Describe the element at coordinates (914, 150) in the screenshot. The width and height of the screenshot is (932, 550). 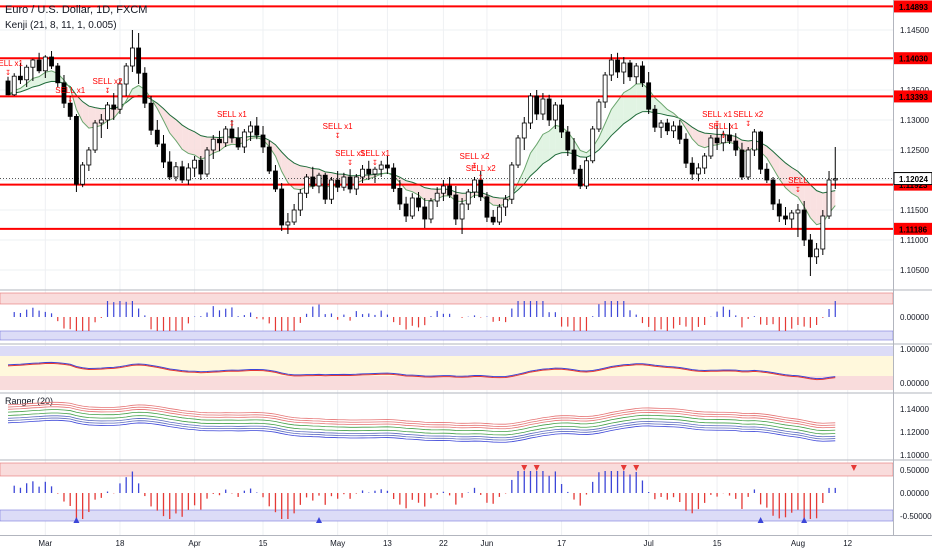
I see `price-tick-label: 1.12500` at that location.